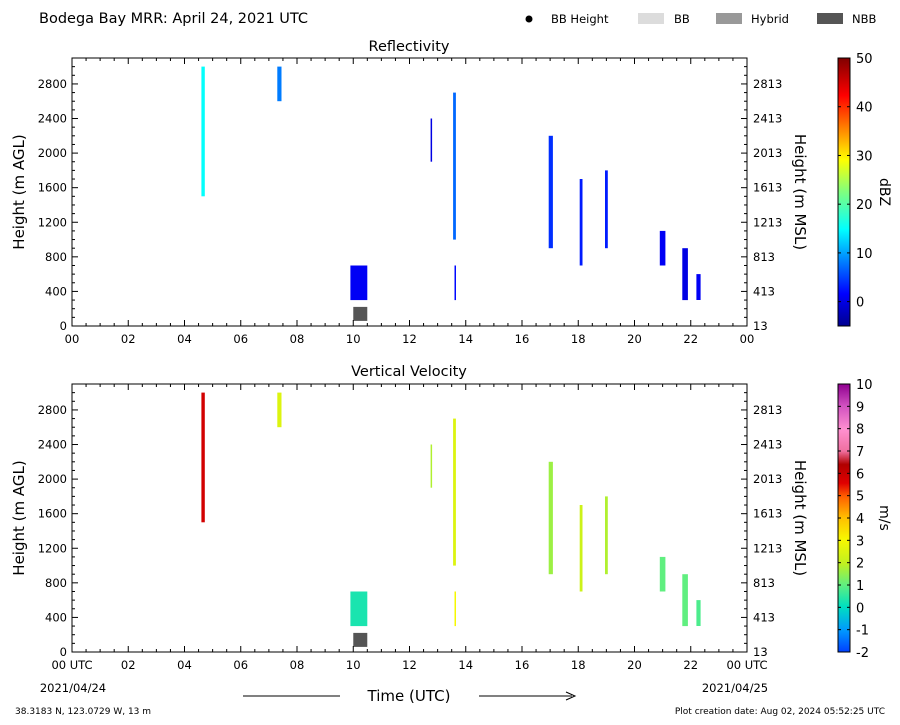  I want to click on y-tick-label: 1200, so click(52, 222).